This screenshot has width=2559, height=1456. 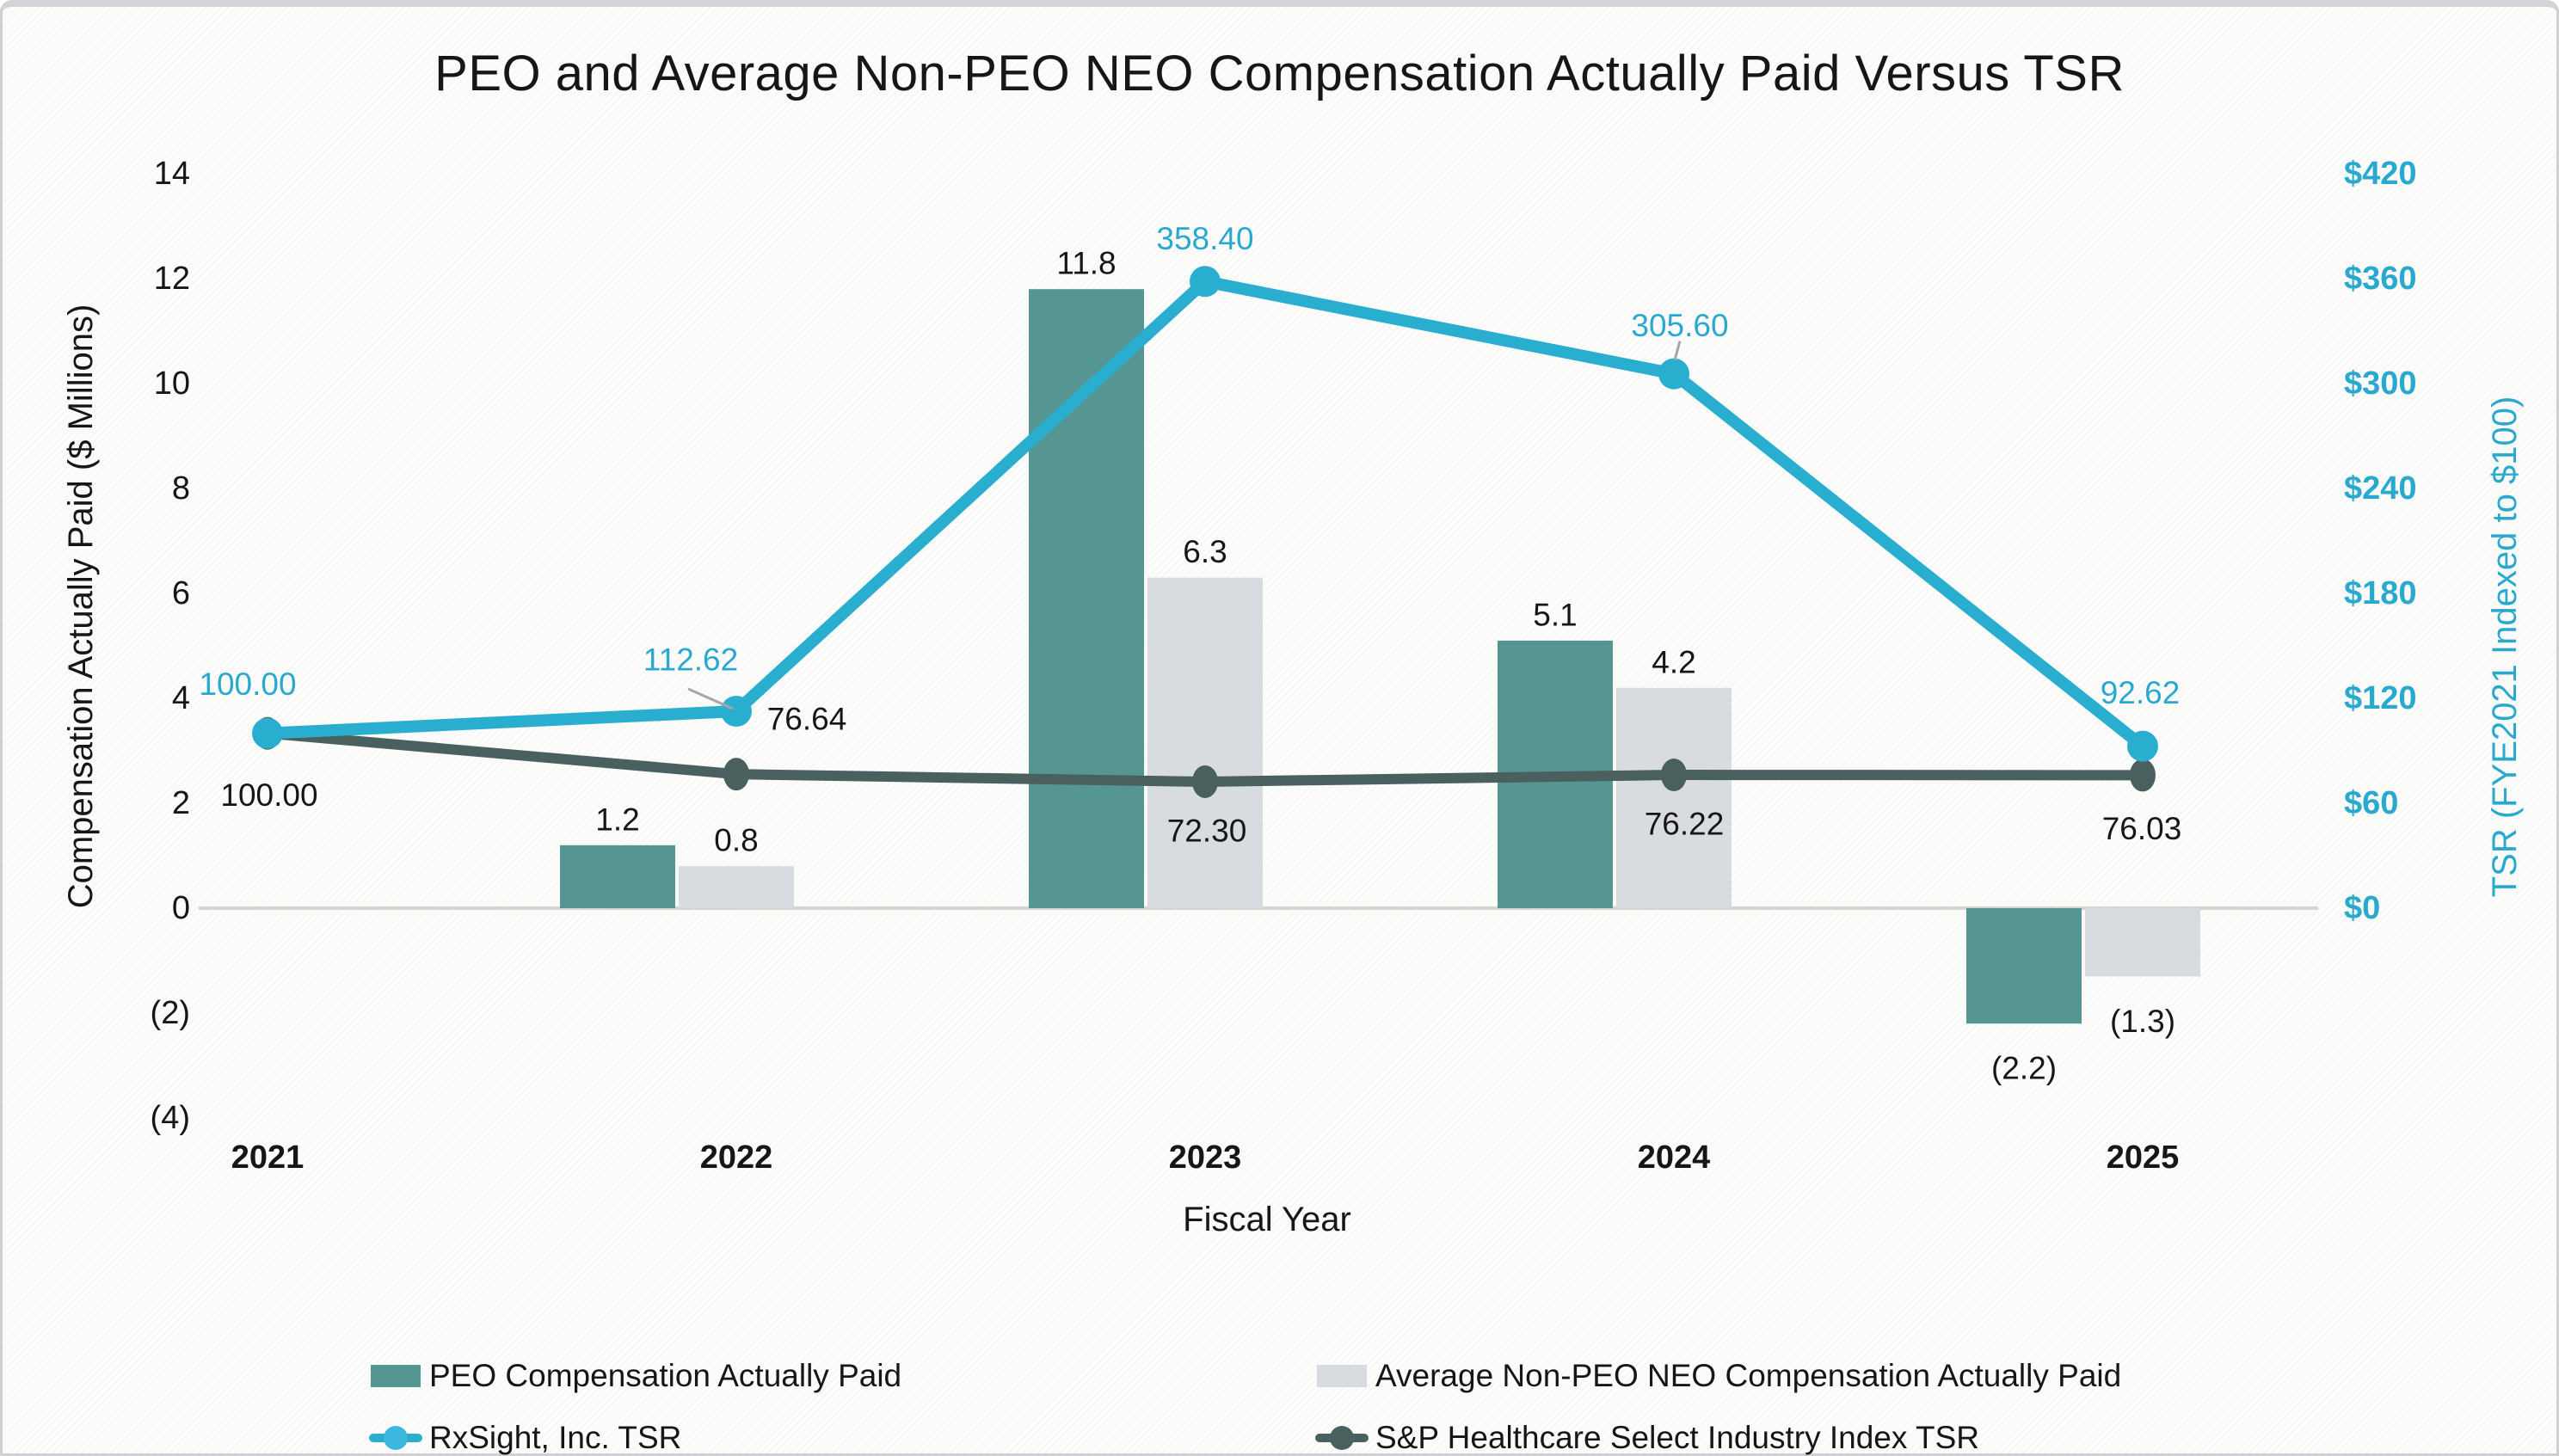 What do you see at coordinates (617, 820) in the screenshot?
I see `peo-bar-label-2022: 1.2` at bounding box center [617, 820].